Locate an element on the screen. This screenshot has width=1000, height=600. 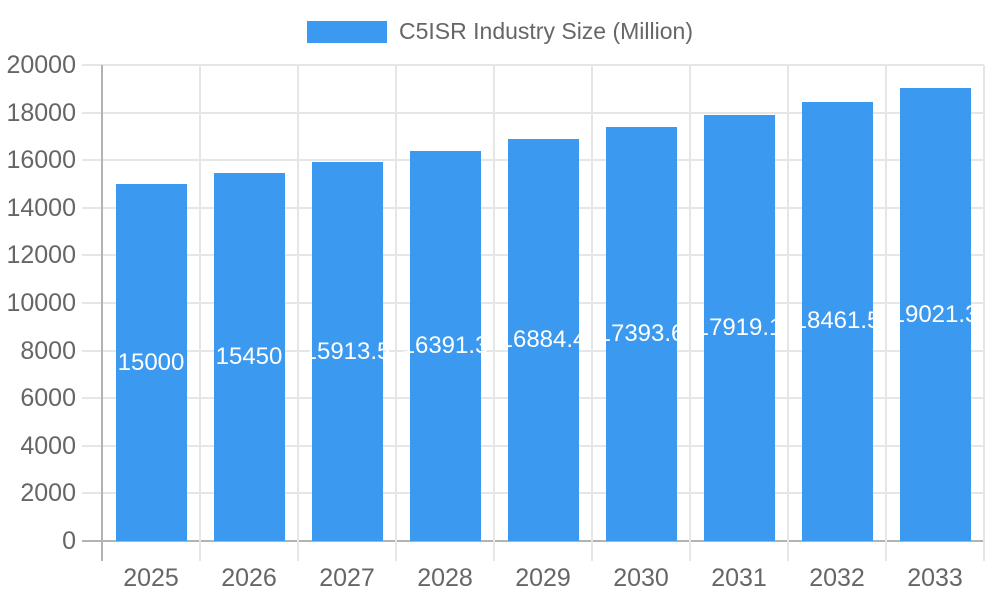
bar-value-label: 15913.5 is located at coordinates (347, 351).